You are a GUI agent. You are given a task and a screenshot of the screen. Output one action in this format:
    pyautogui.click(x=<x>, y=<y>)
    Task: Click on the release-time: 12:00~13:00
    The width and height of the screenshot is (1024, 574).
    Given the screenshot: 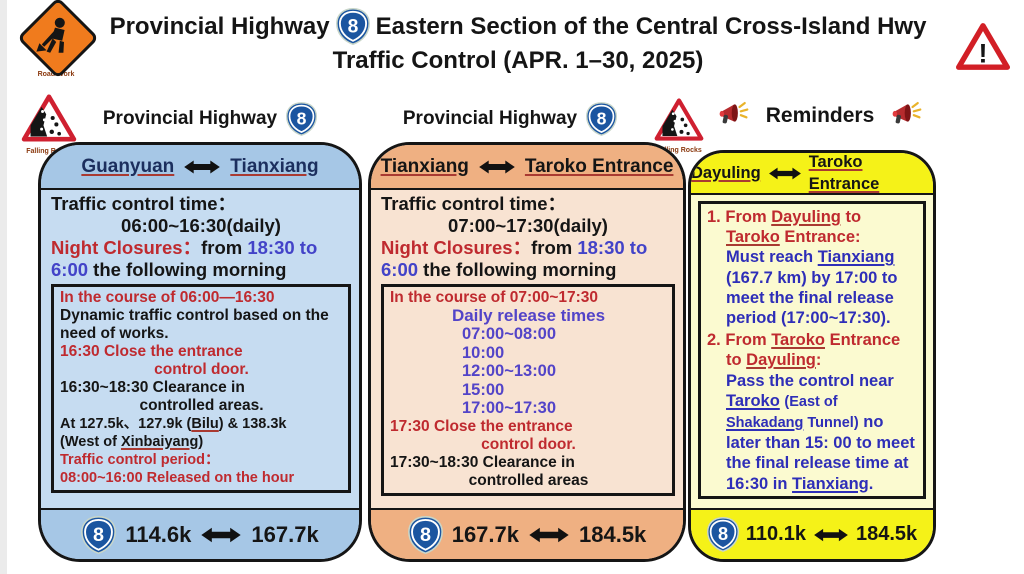 What is the action you would take?
    pyautogui.click(x=509, y=371)
    